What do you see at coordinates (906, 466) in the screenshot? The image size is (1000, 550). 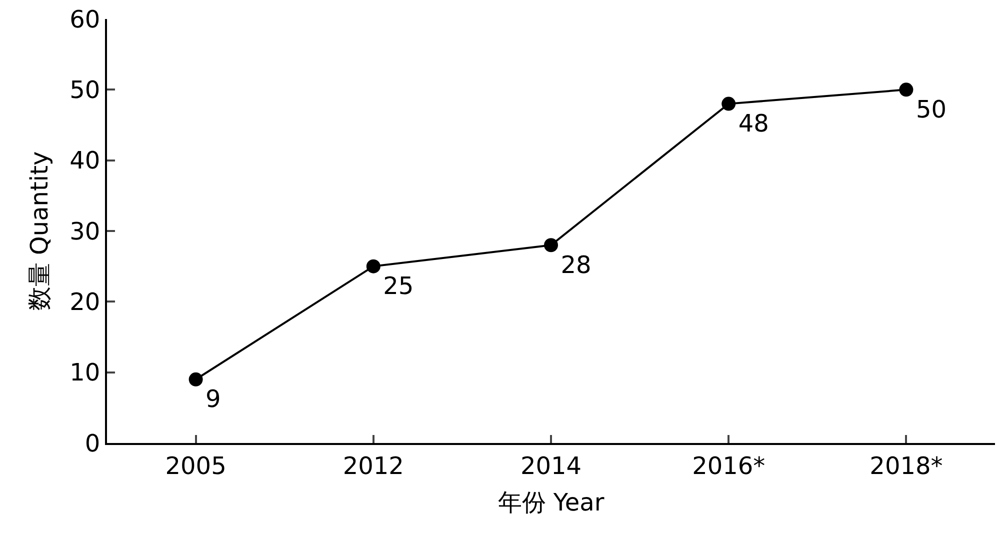 I see `x-tick-label: 2018*` at bounding box center [906, 466].